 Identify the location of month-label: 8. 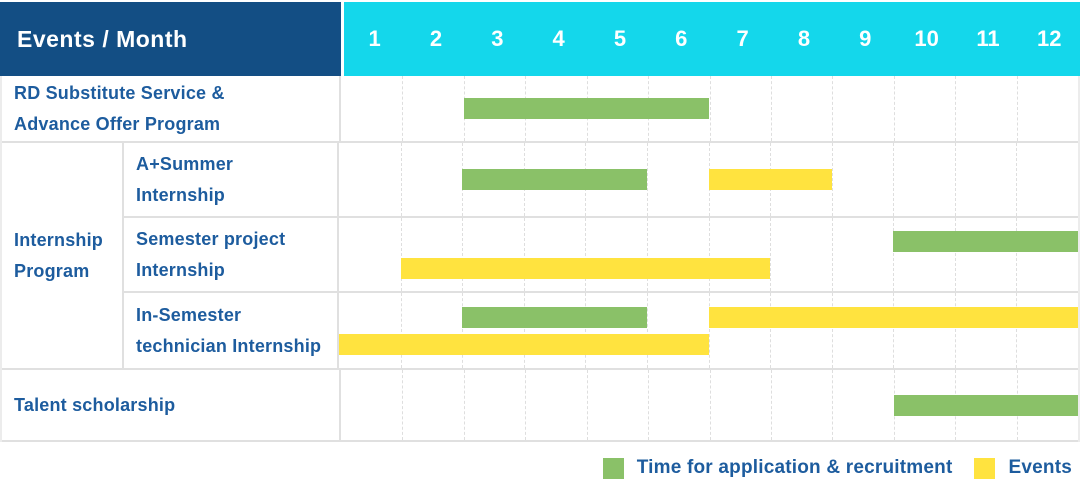
(804, 38).